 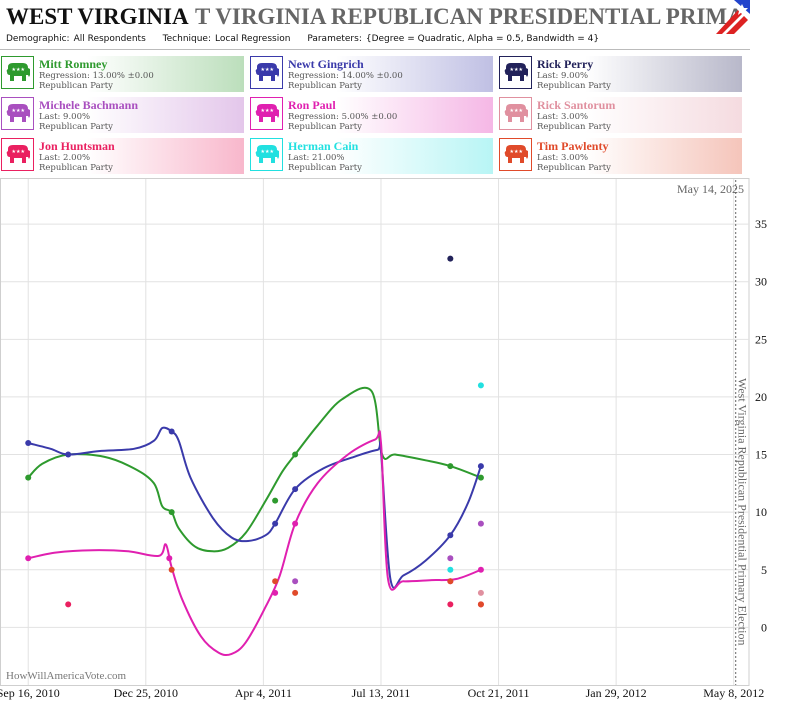 I want to click on legend-name: Mitt Romney, so click(x=73, y=64).